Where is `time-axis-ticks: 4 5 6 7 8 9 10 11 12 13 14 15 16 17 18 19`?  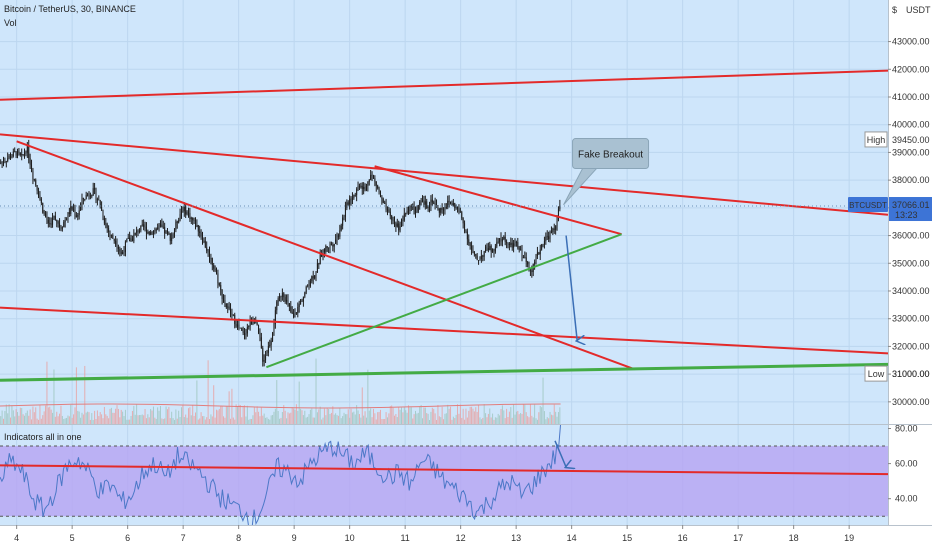
time-axis-ticks: 4 5 6 7 8 9 10 11 12 13 14 15 16 17 18 19 is located at coordinates (434, 534).